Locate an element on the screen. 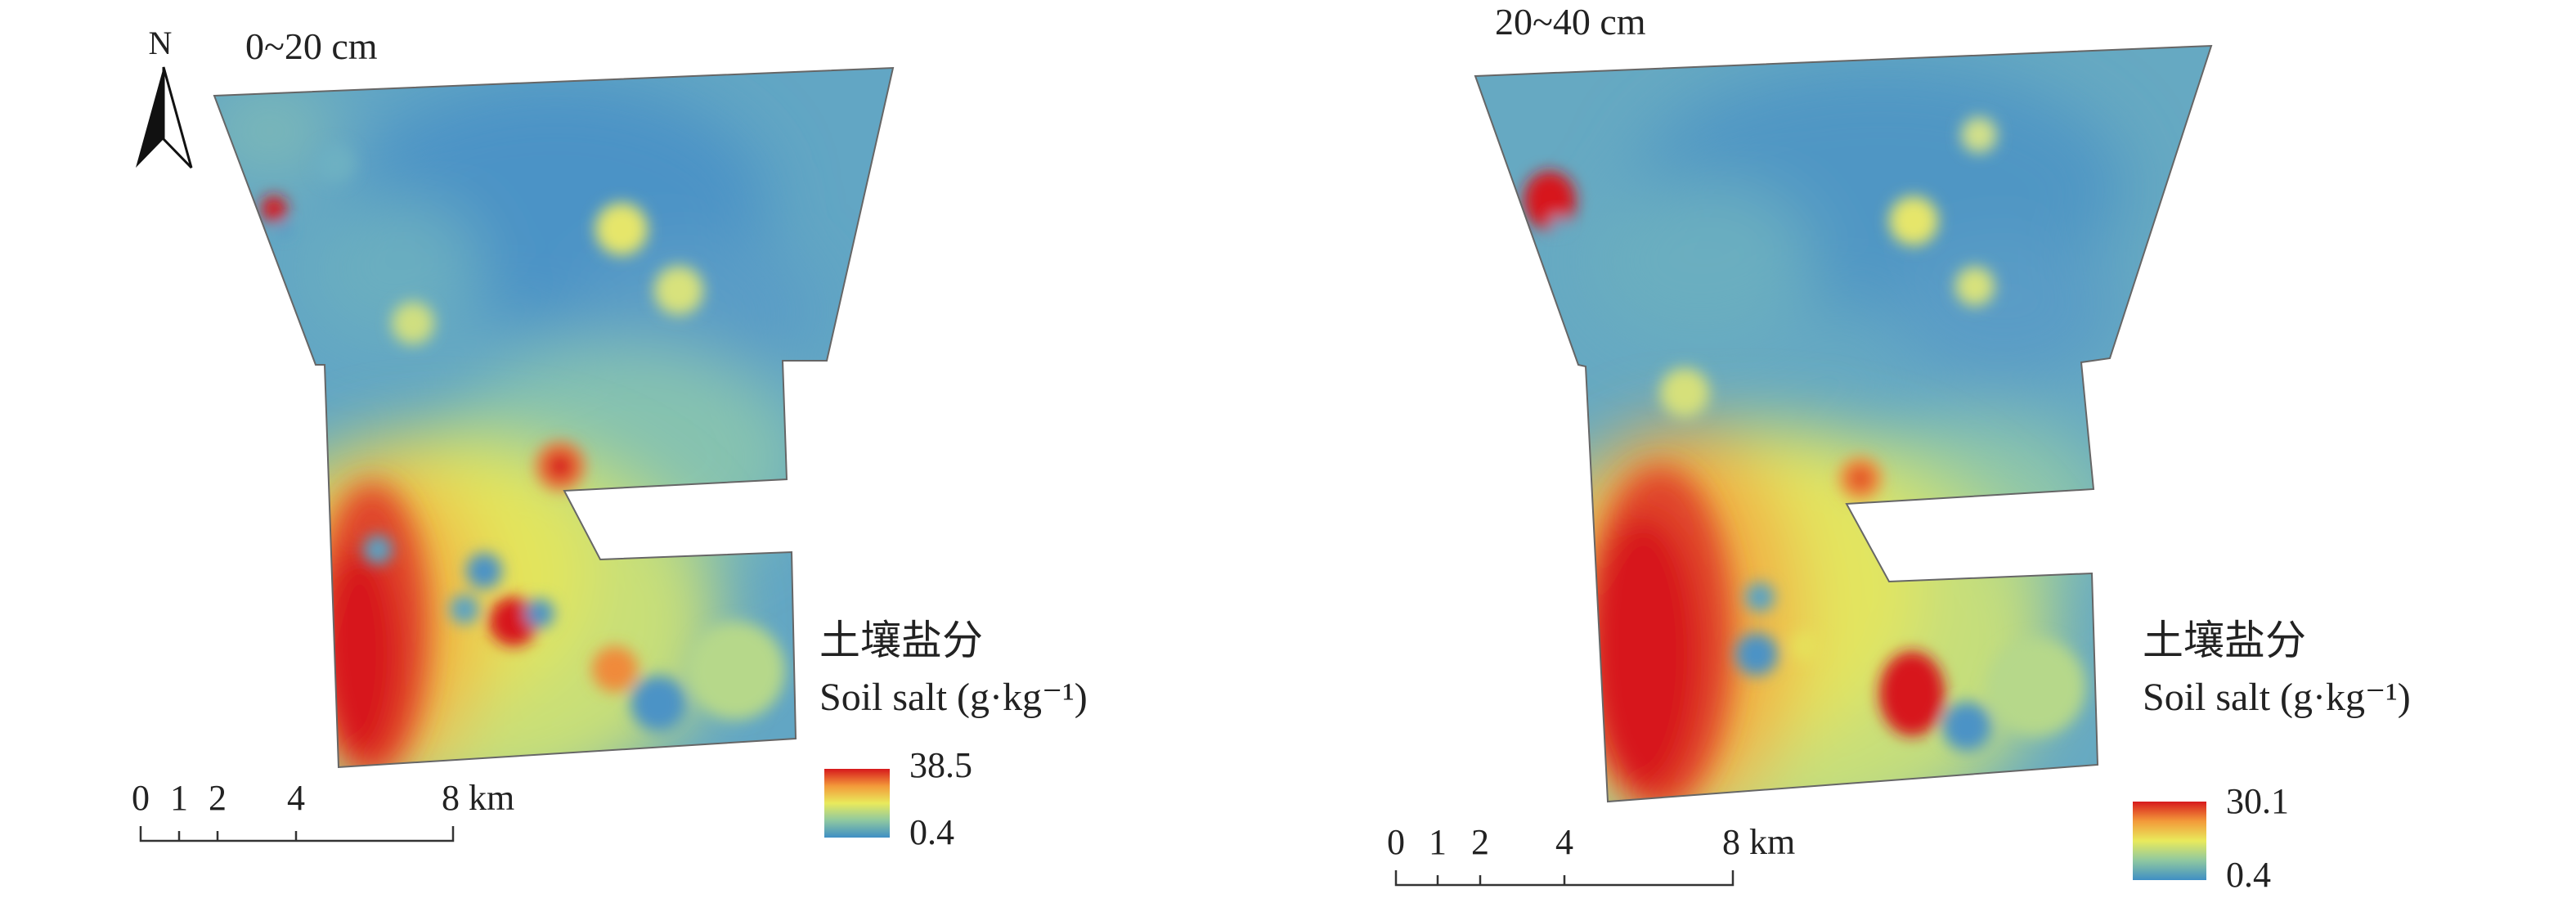  depth-label-20-40: 20~40 cm is located at coordinates (1570, 22).